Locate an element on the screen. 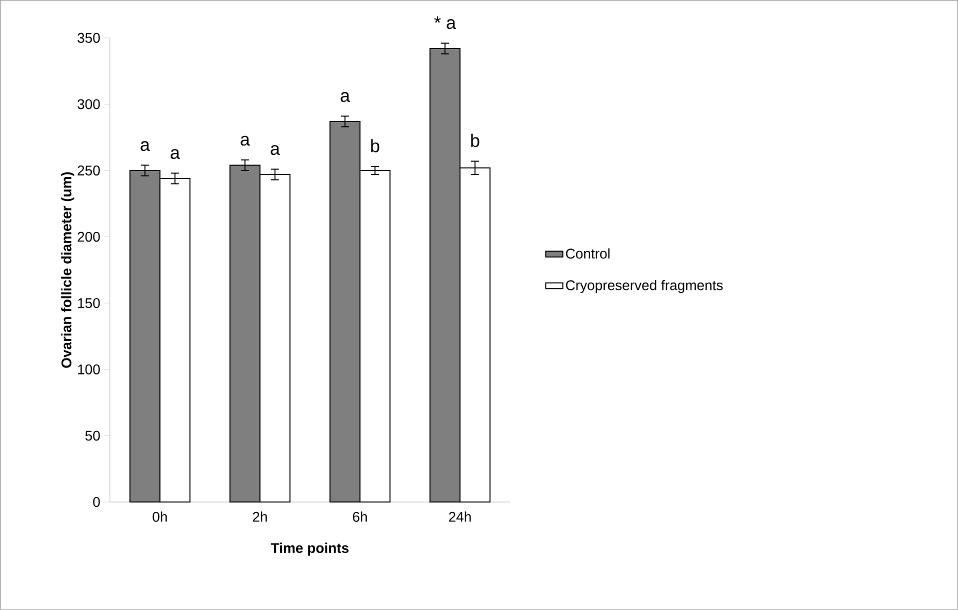  y-tick-label: 50 is located at coordinates (92, 435).